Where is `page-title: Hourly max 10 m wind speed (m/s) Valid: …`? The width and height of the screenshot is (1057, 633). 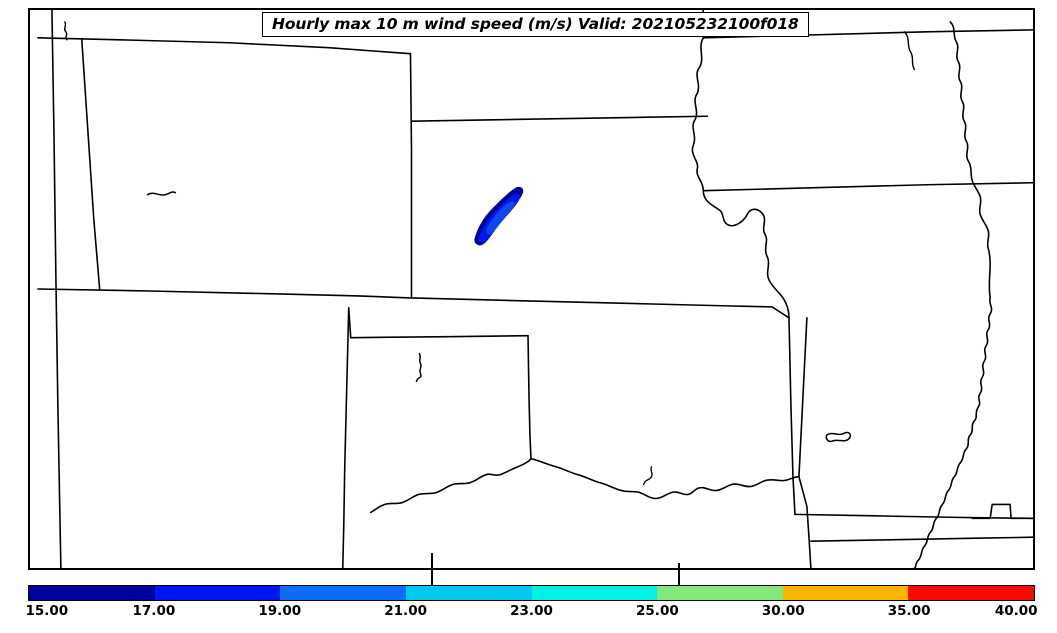 page-title: Hourly max 10 m wind speed (m/s) Valid: … is located at coordinates (535, 24).